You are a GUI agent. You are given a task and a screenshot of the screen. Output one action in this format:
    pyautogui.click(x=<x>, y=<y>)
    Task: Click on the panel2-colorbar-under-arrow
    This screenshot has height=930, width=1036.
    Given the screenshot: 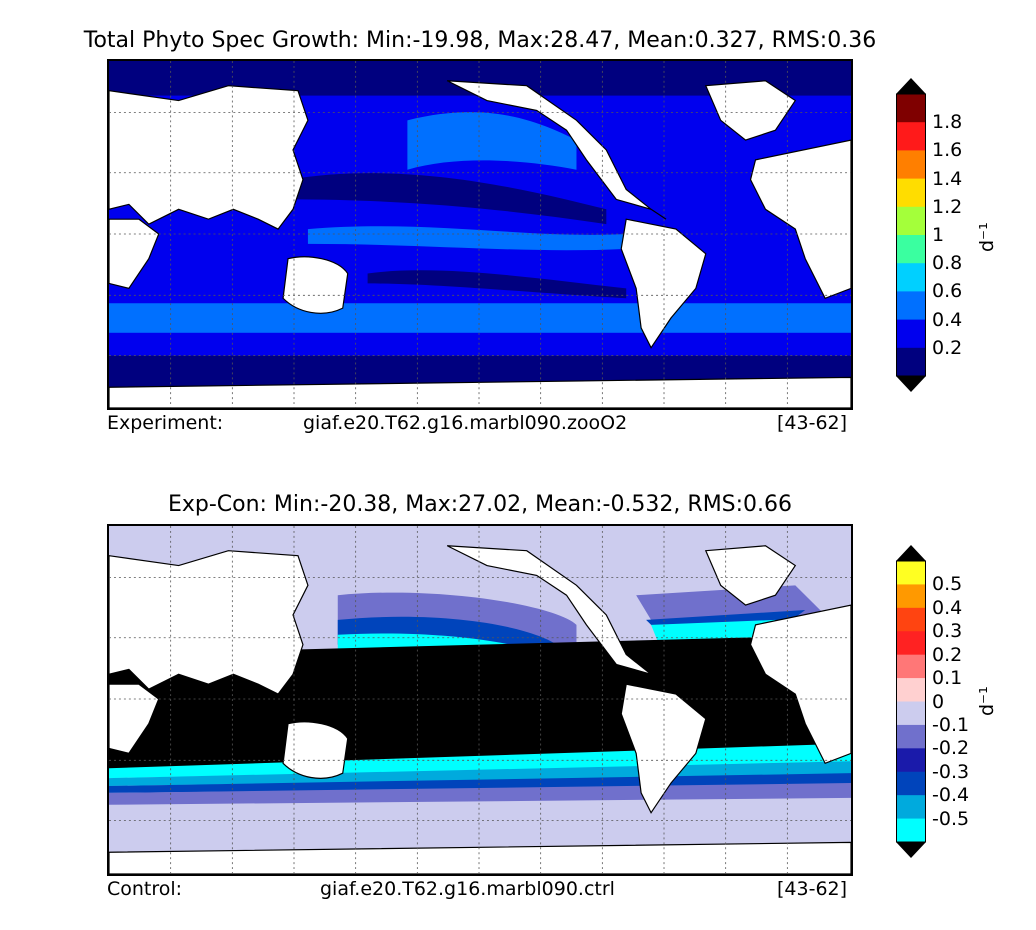 What is the action you would take?
    pyautogui.click(x=911, y=850)
    